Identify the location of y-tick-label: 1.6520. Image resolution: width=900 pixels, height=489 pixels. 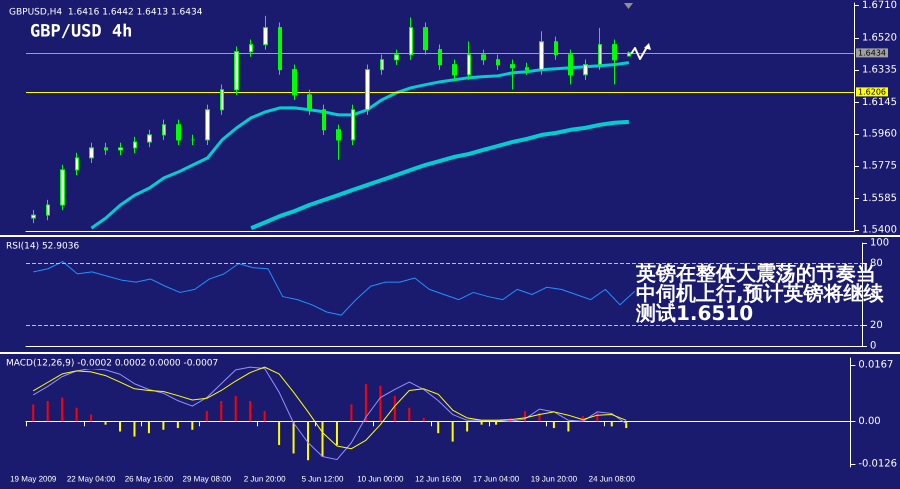
(880, 38).